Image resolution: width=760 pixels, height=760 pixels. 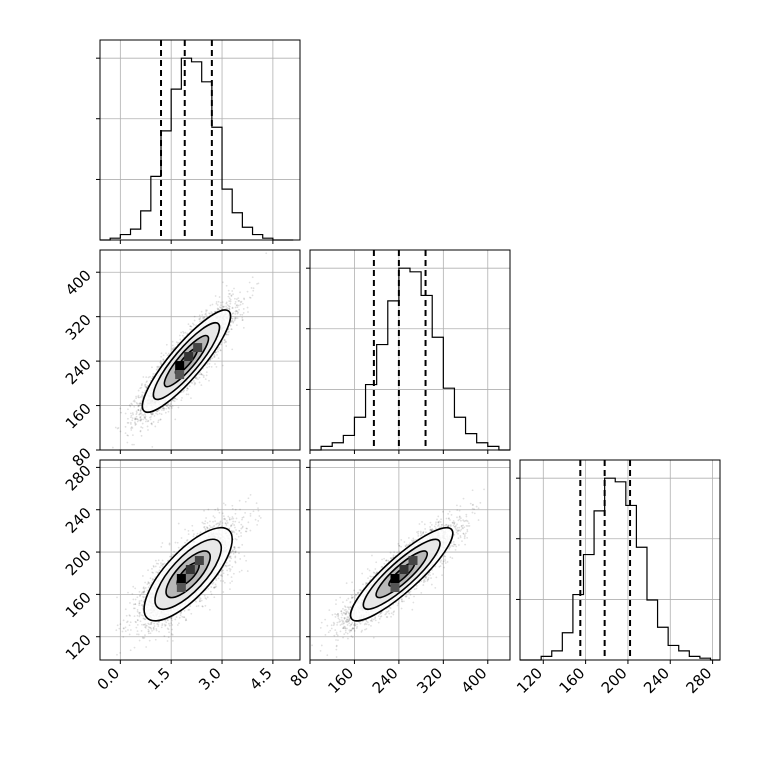 I want to click on histogram-step, so click(x=620, y=569).